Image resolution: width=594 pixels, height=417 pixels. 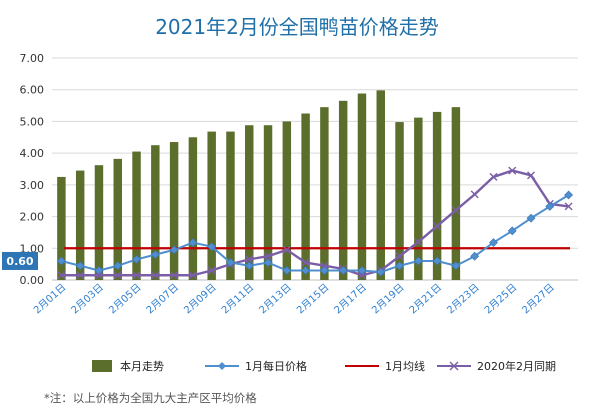 I want to click on callout-label: 0.60, so click(x=19, y=261).